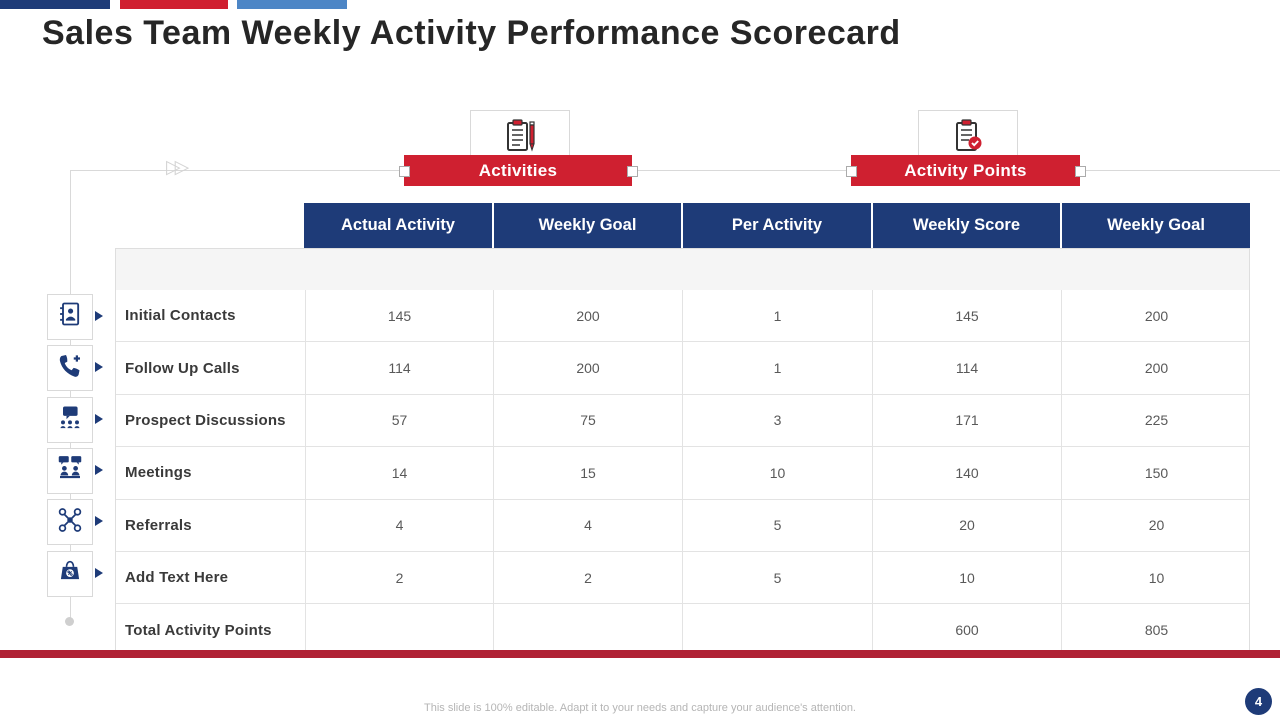 This screenshot has height=720, width=1280. What do you see at coordinates (777, 420) in the screenshot?
I see `value-cell: 3` at bounding box center [777, 420].